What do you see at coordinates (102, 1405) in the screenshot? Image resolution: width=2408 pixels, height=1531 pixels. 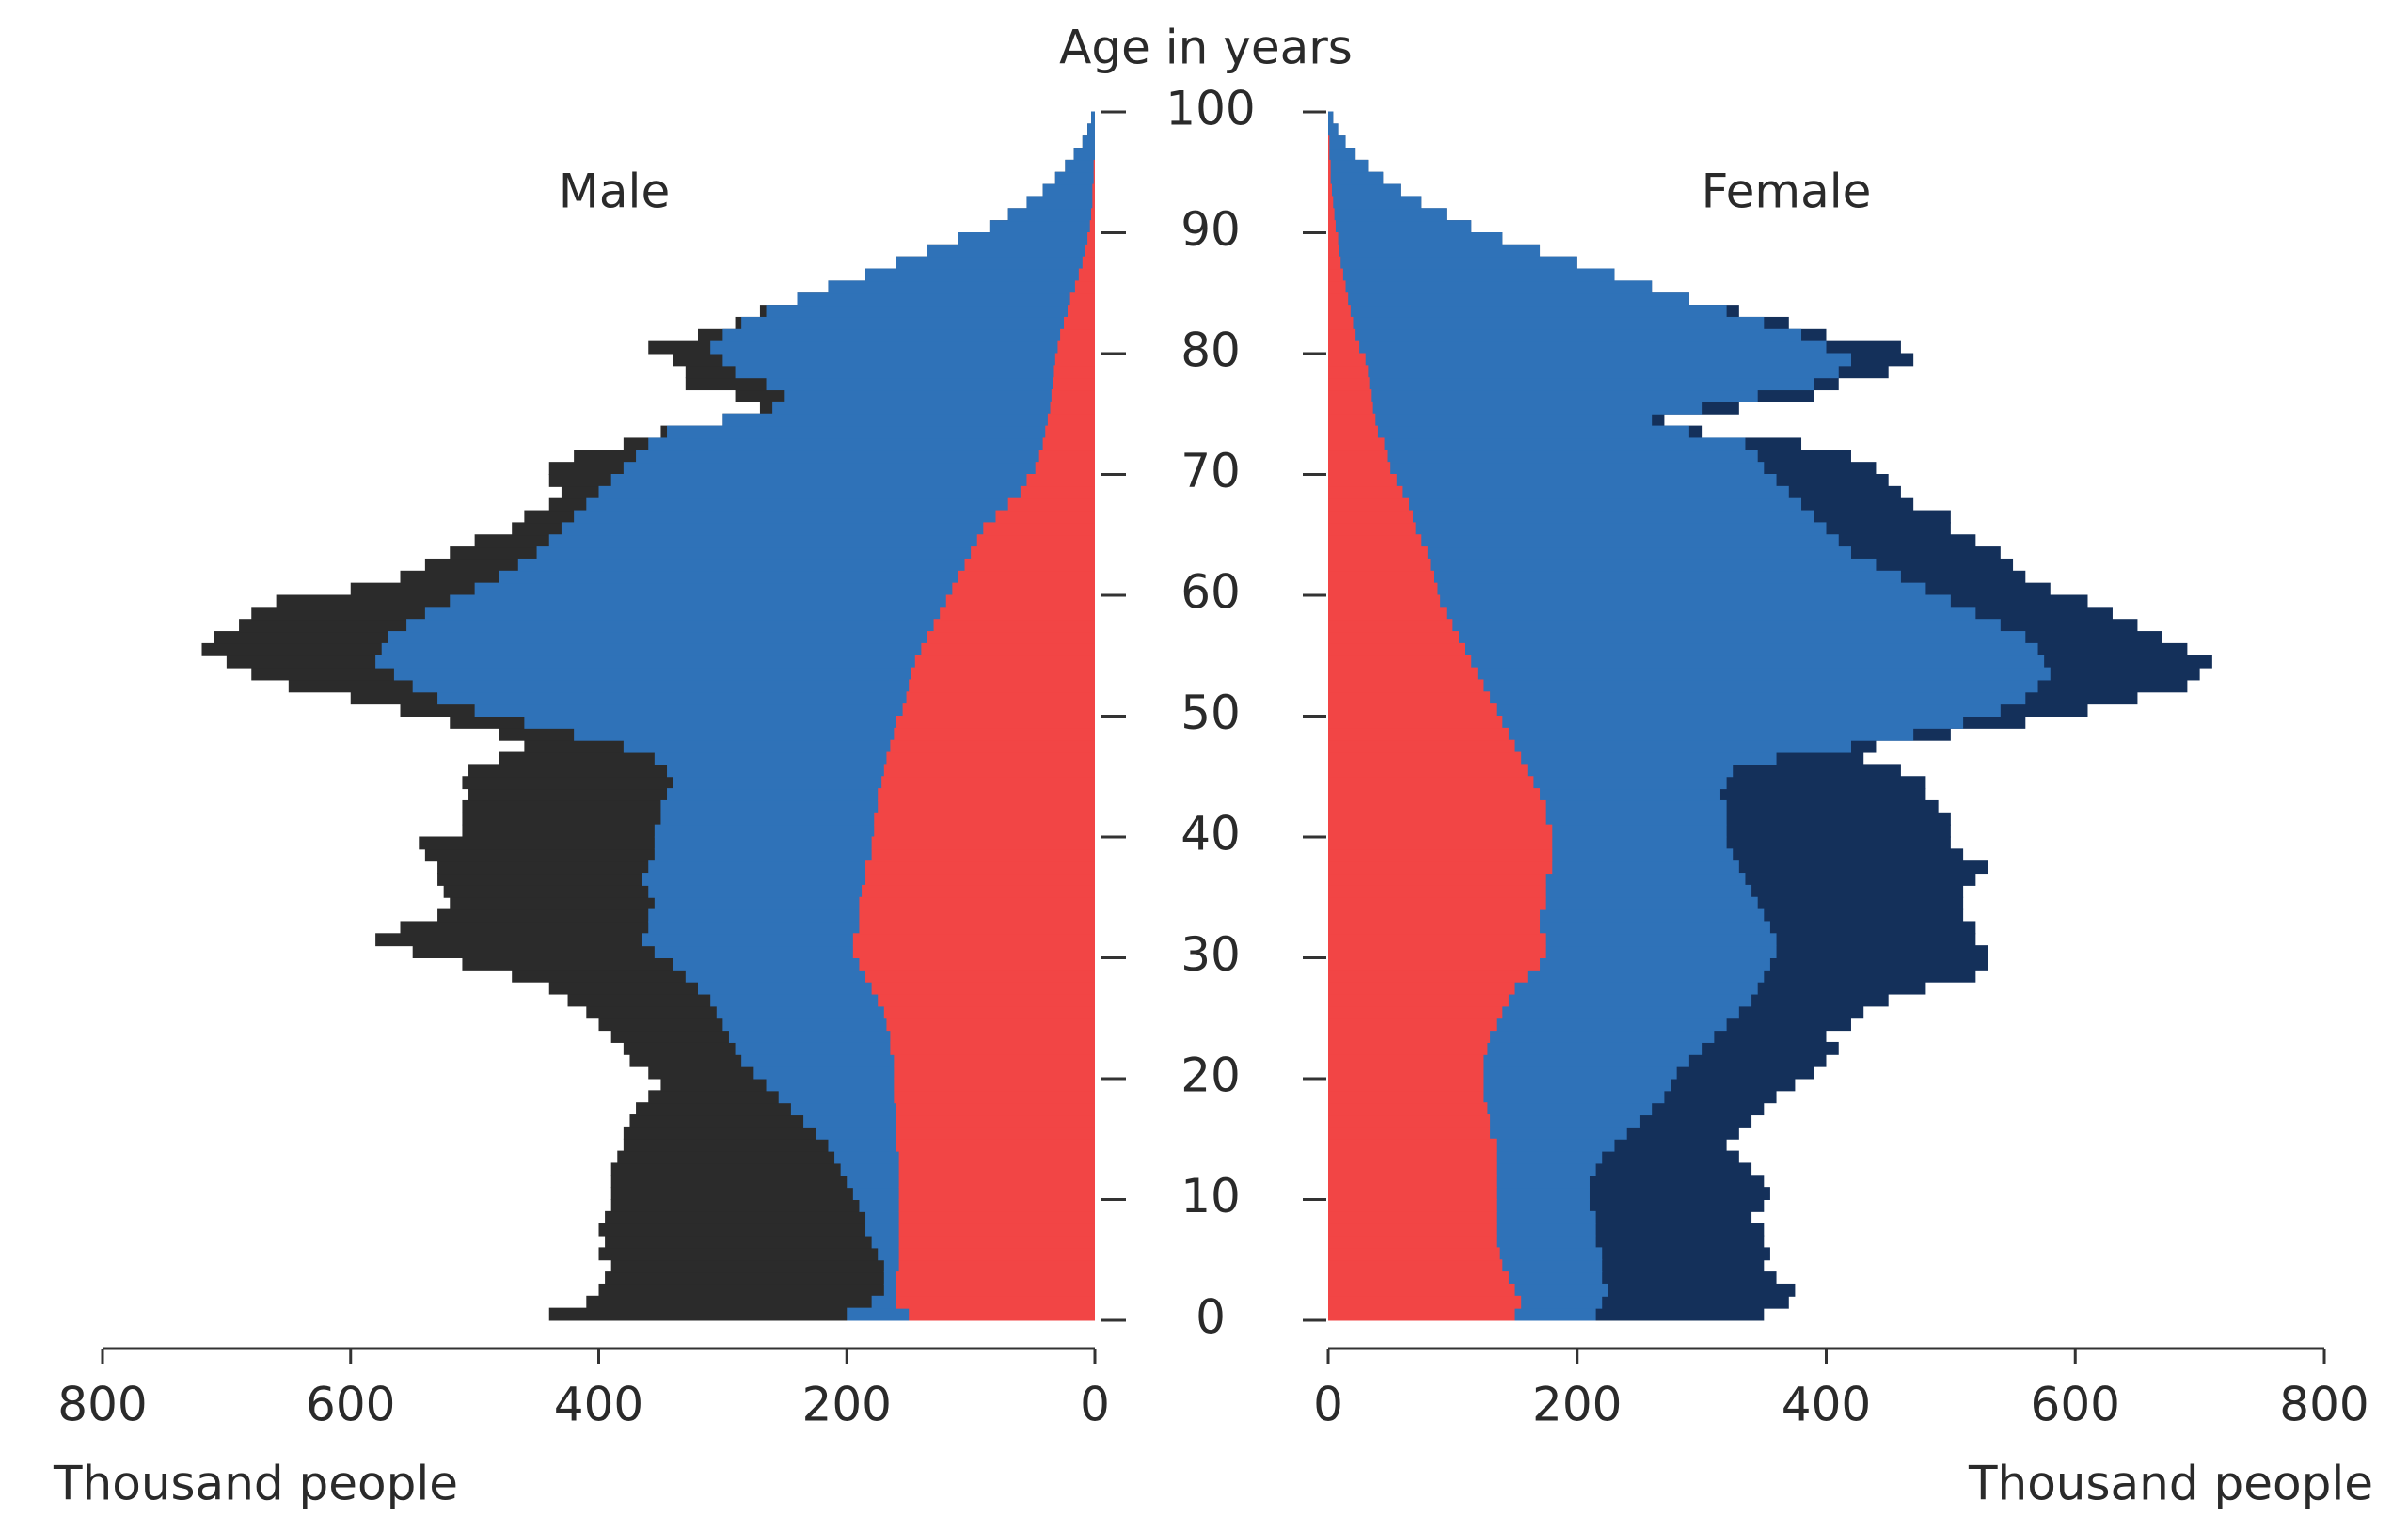 I see `x-tick-label: 800` at bounding box center [102, 1405].